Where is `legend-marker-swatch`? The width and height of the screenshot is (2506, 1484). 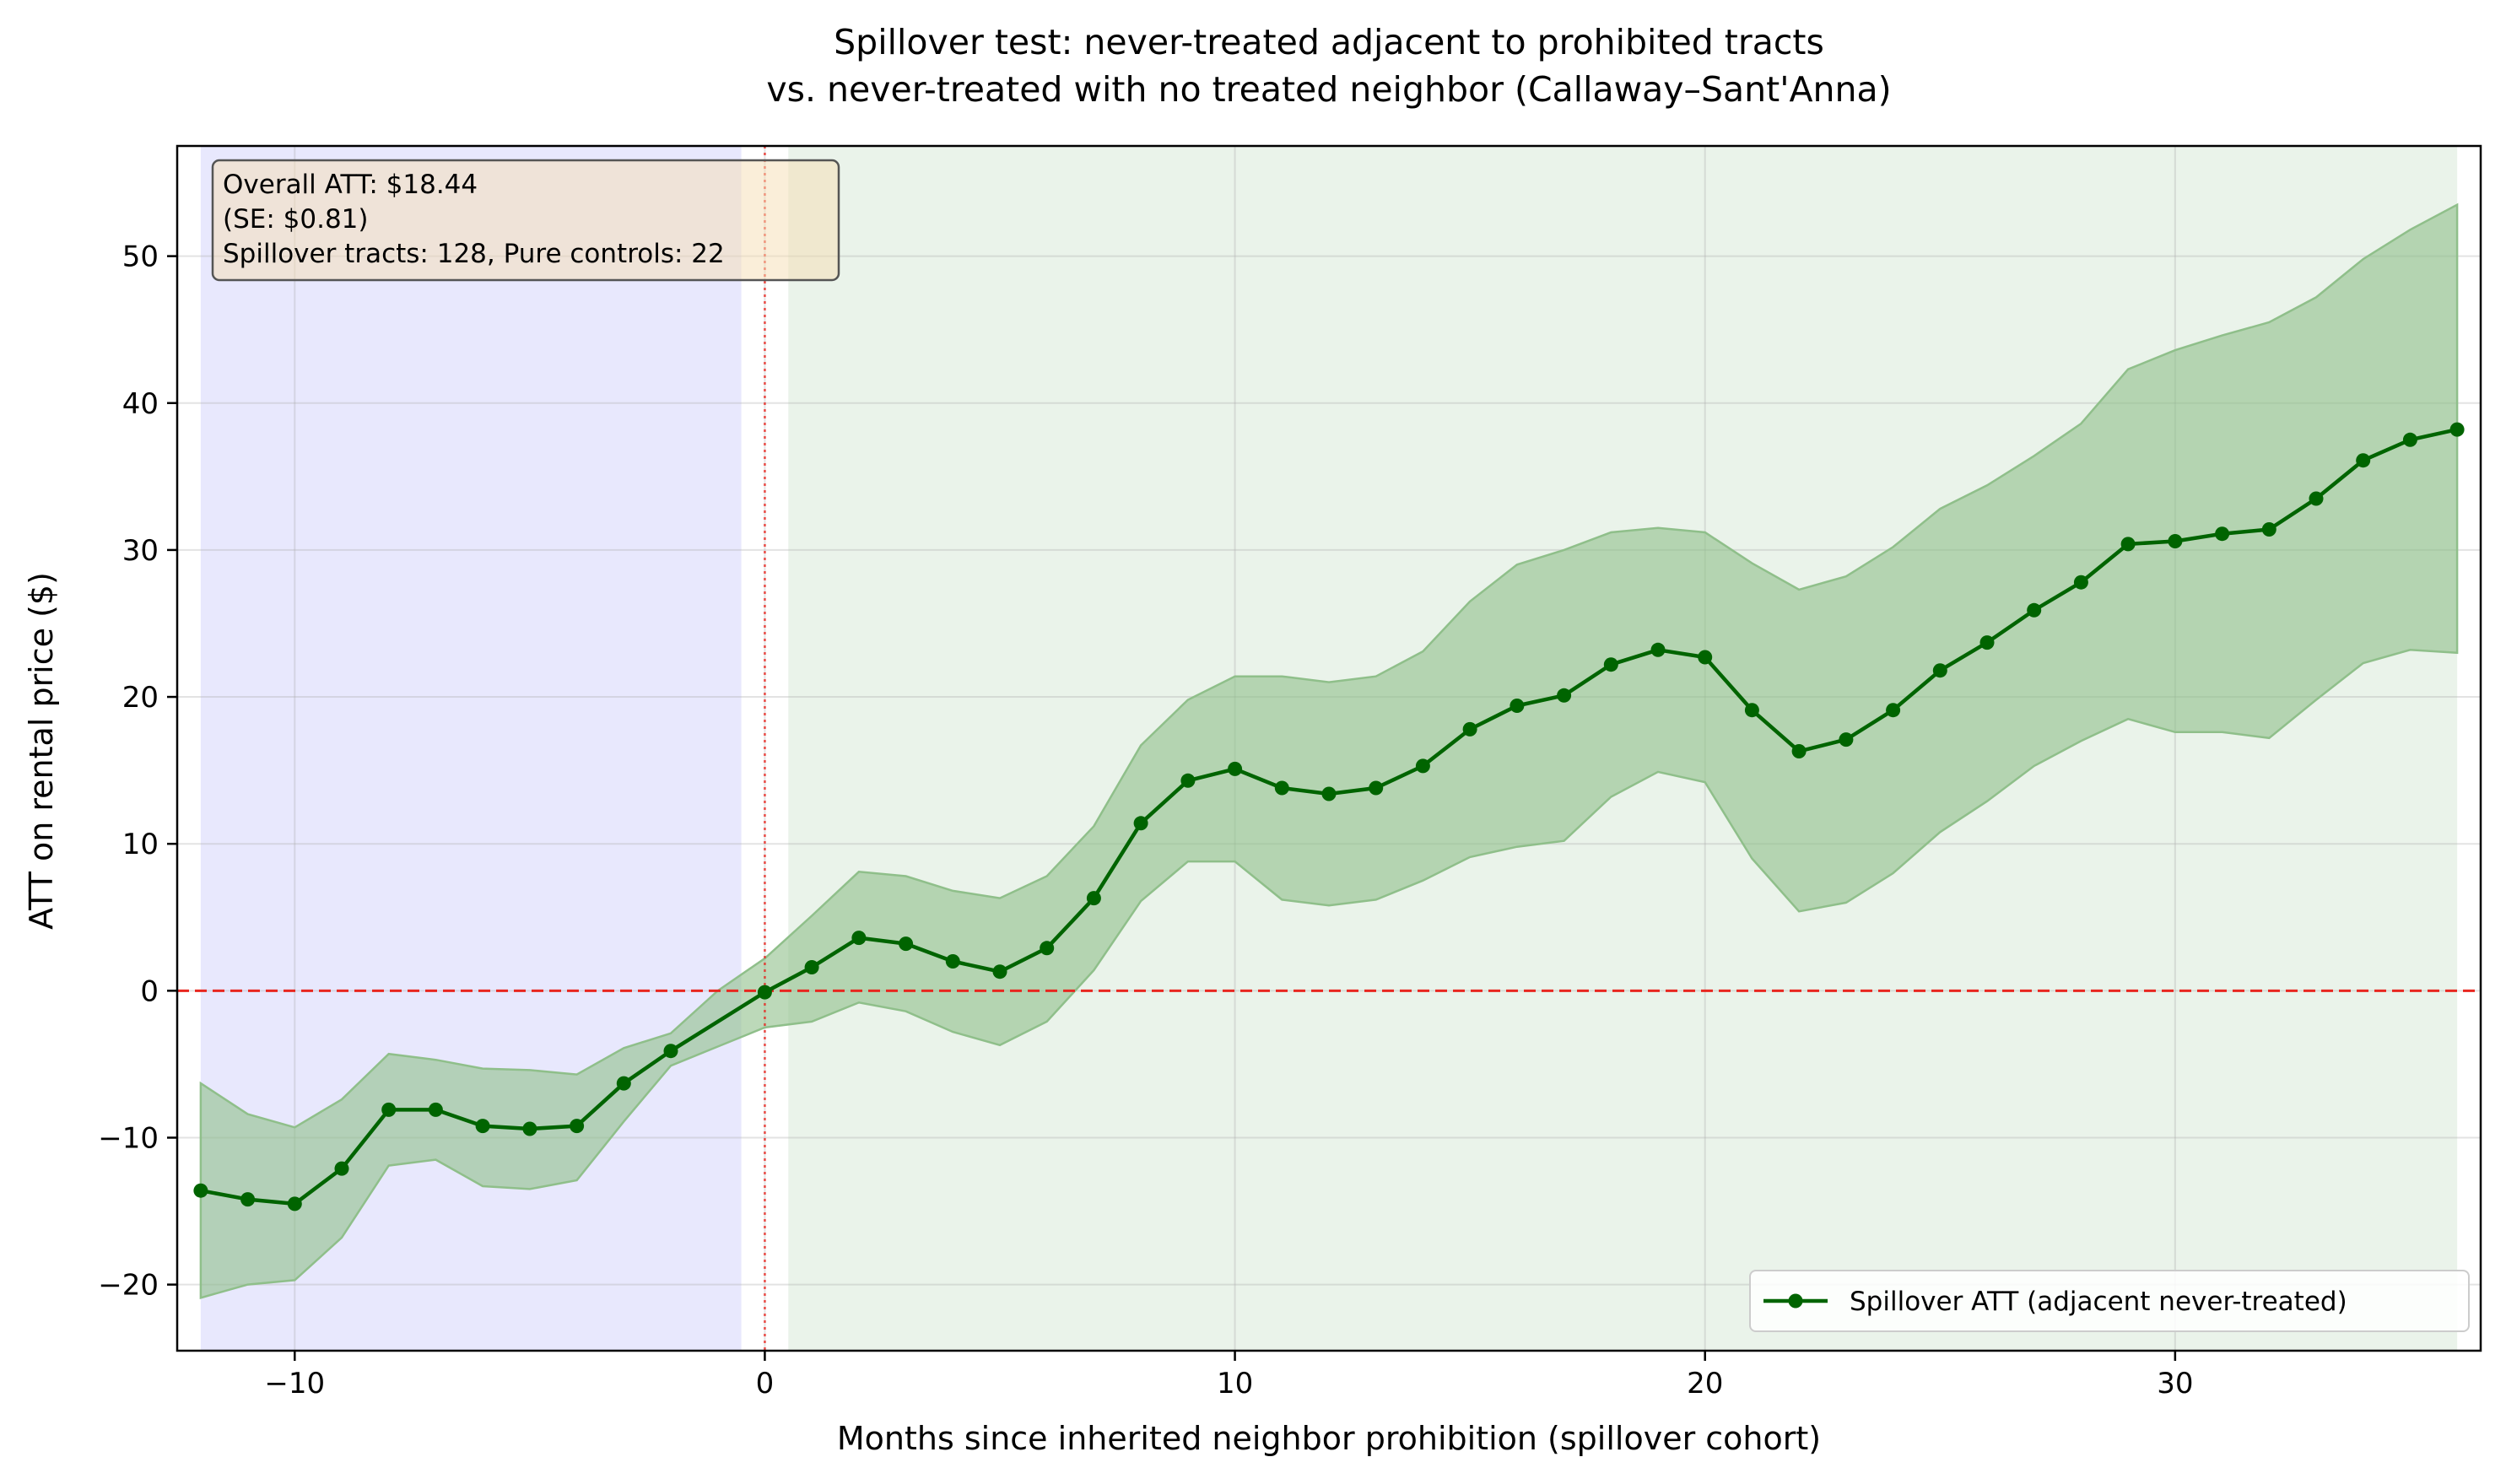
legend-marker-swatch is located at coordinates (1796, 1301).